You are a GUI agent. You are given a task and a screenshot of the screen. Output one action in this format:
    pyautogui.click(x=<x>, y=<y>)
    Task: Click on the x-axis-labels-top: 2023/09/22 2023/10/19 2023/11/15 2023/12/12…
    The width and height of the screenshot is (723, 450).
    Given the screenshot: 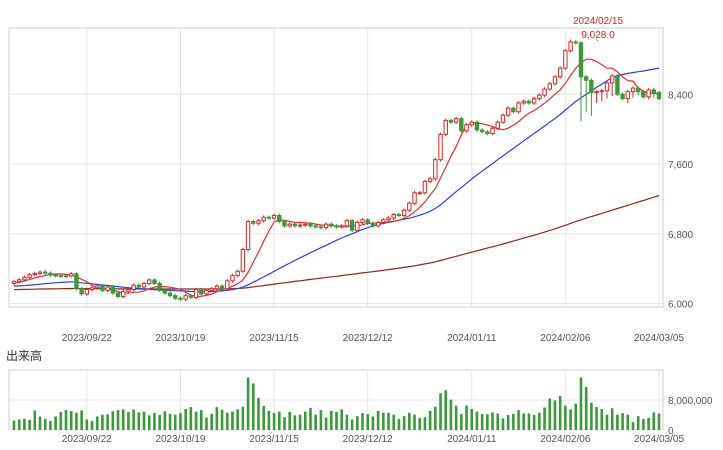 What is the action you would take?
    pyautogui.click(x=373, y=338)
    